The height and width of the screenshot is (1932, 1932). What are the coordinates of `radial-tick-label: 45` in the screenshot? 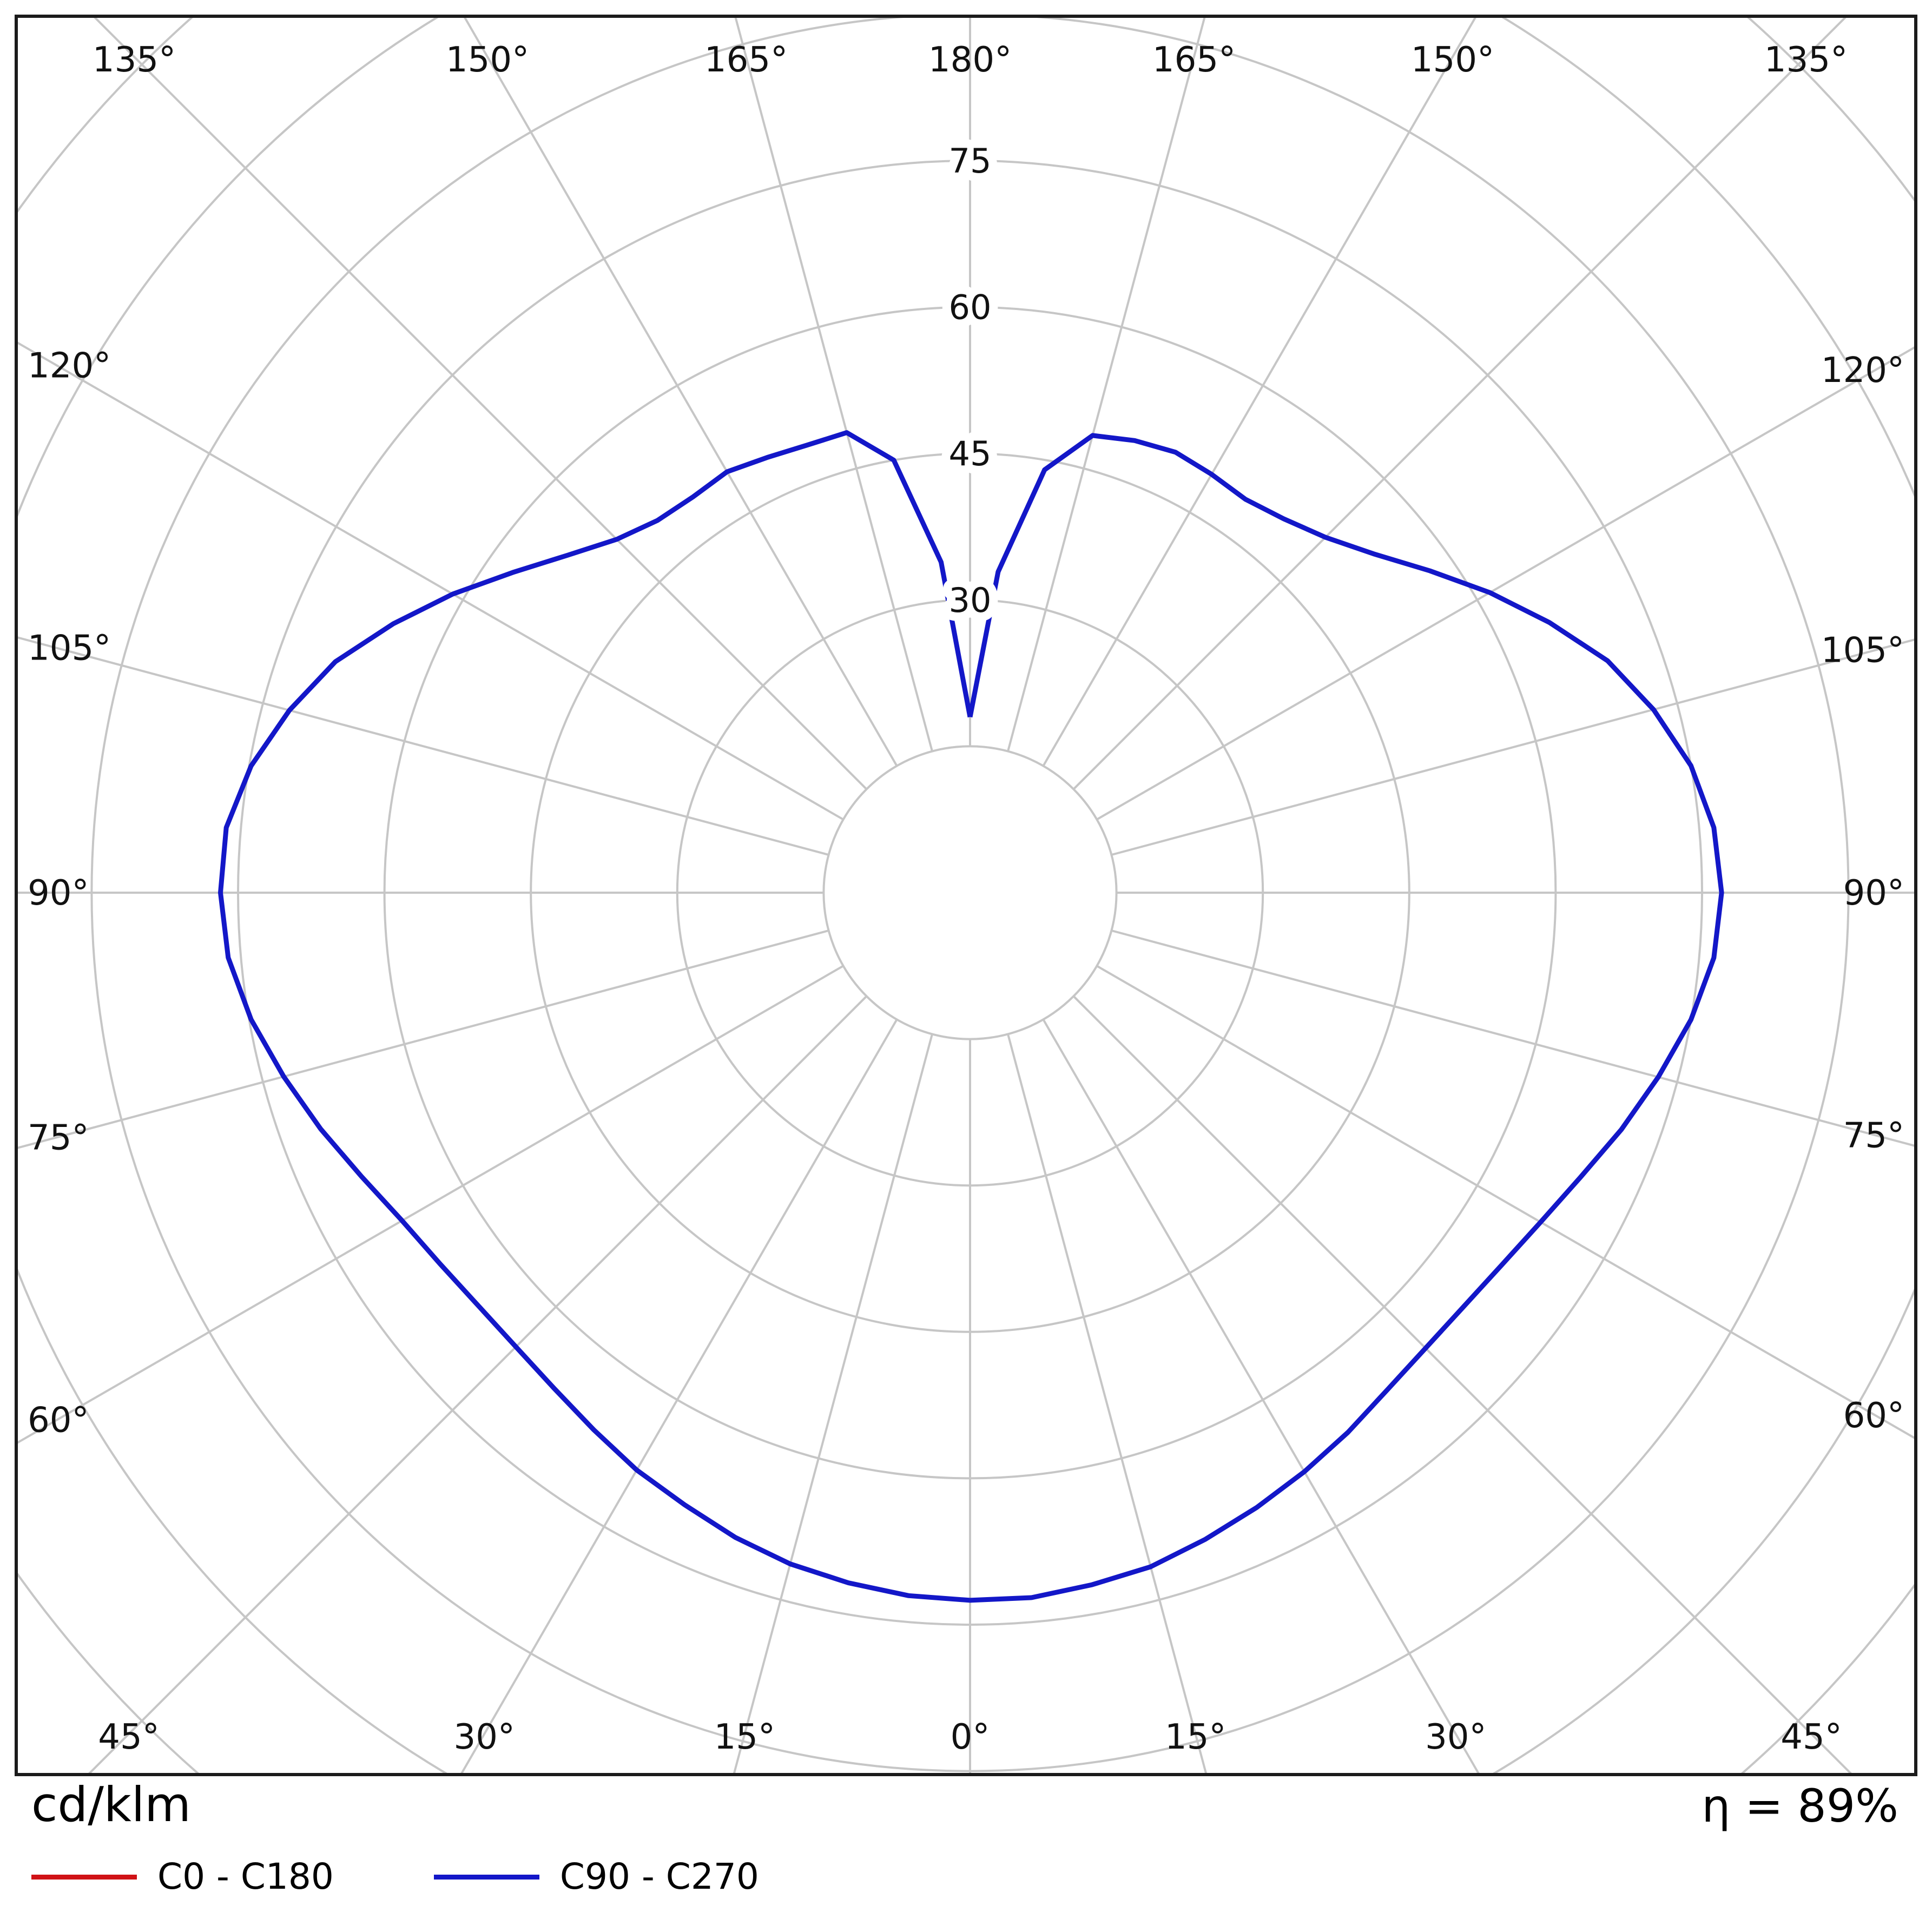 It's located at (970, 453).